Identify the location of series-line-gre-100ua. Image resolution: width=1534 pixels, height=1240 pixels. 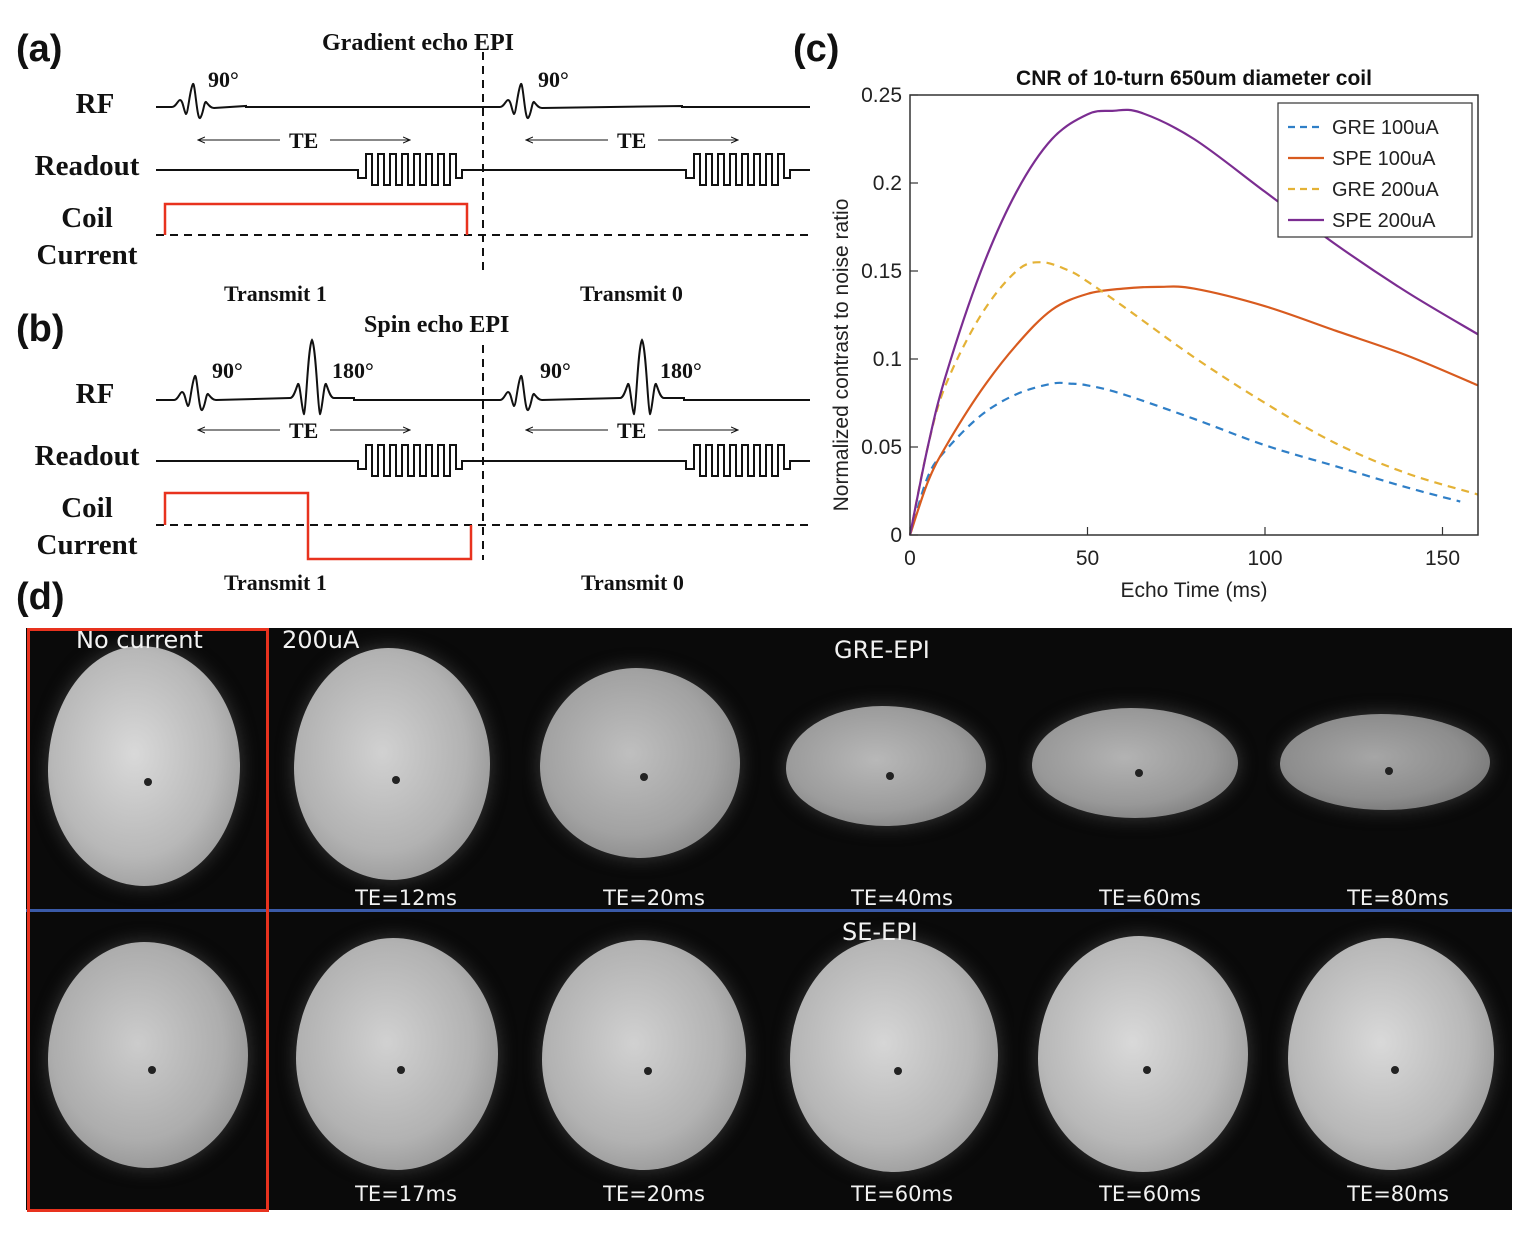
(1184, 458).